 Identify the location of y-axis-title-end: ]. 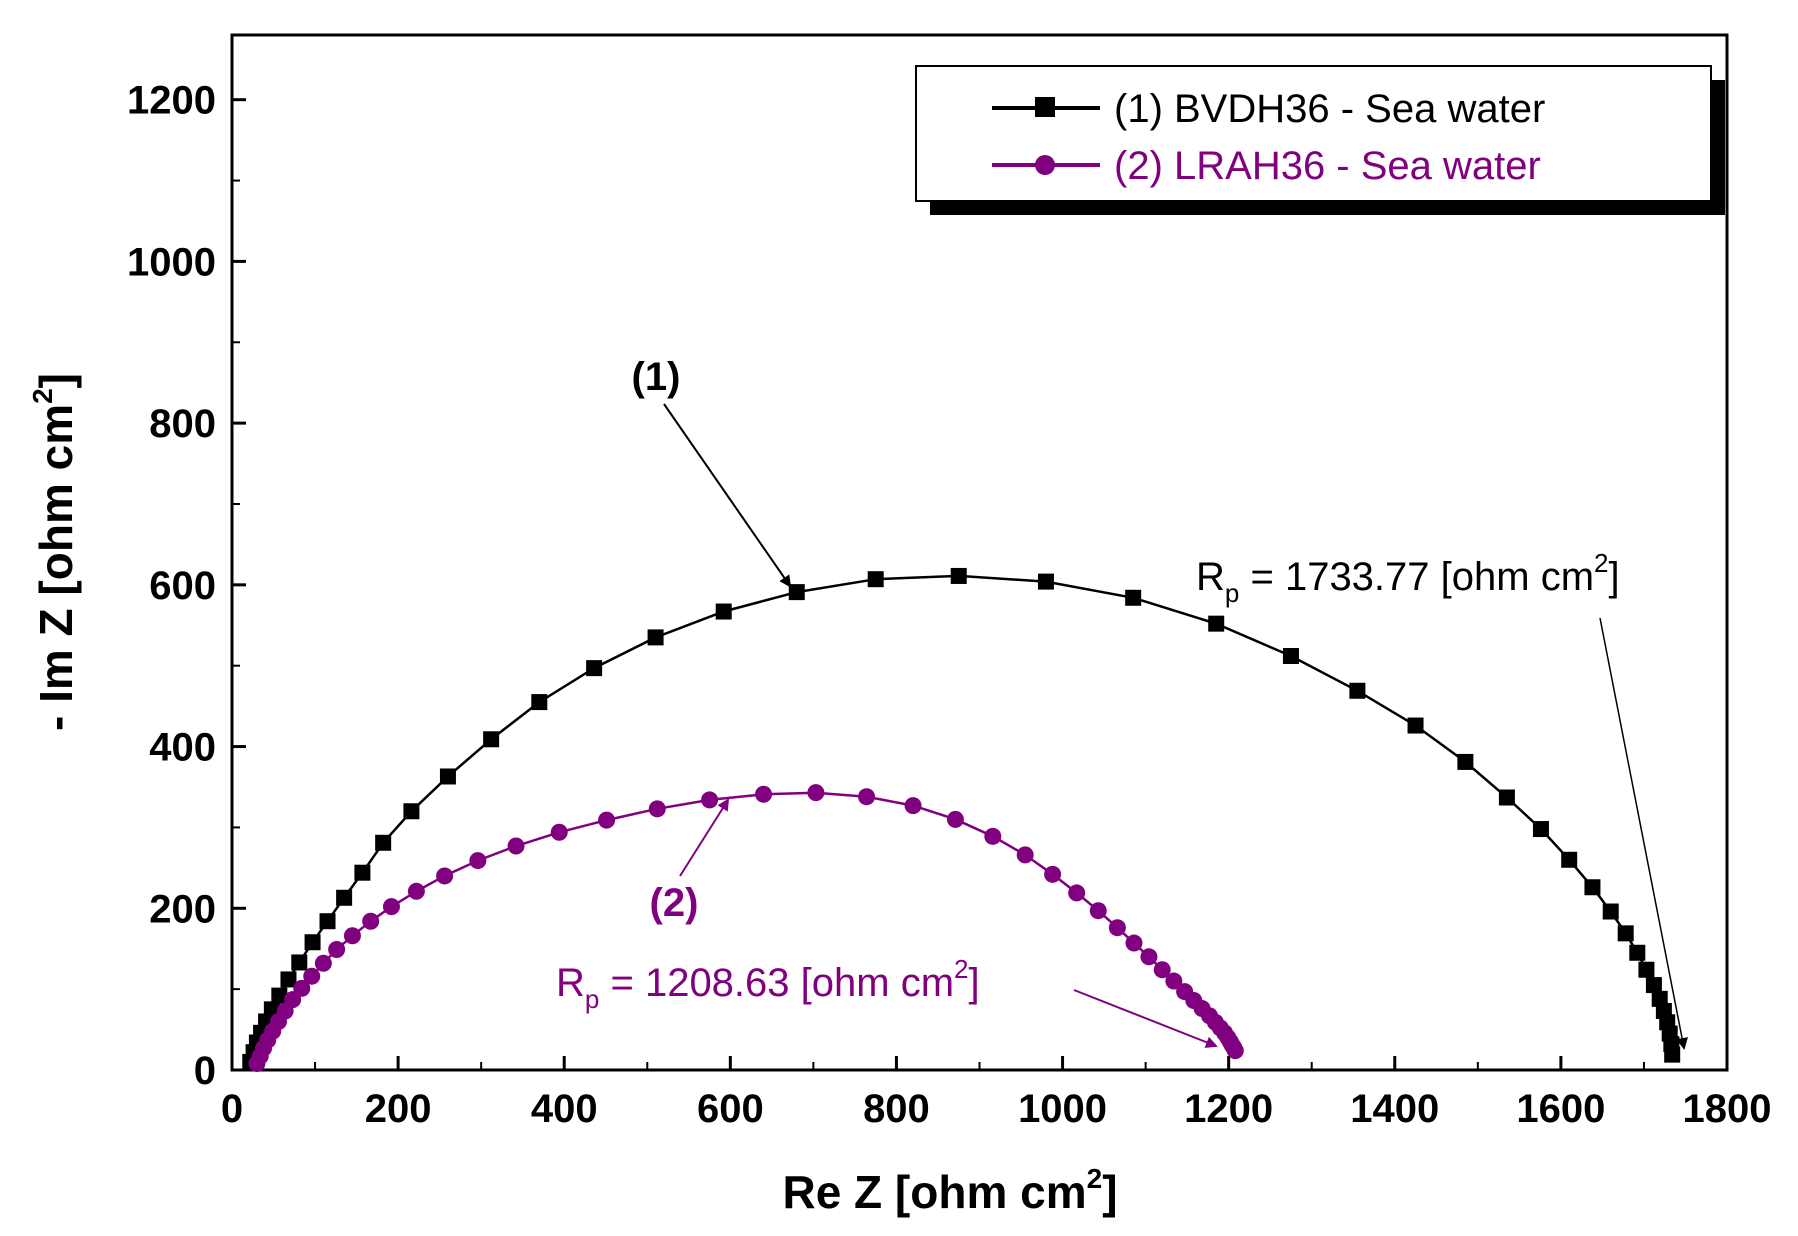
(56, 380).